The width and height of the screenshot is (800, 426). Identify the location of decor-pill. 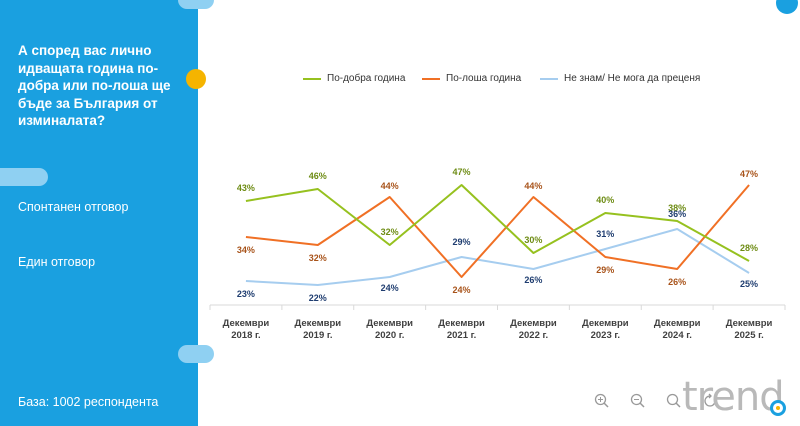
(24, 177).